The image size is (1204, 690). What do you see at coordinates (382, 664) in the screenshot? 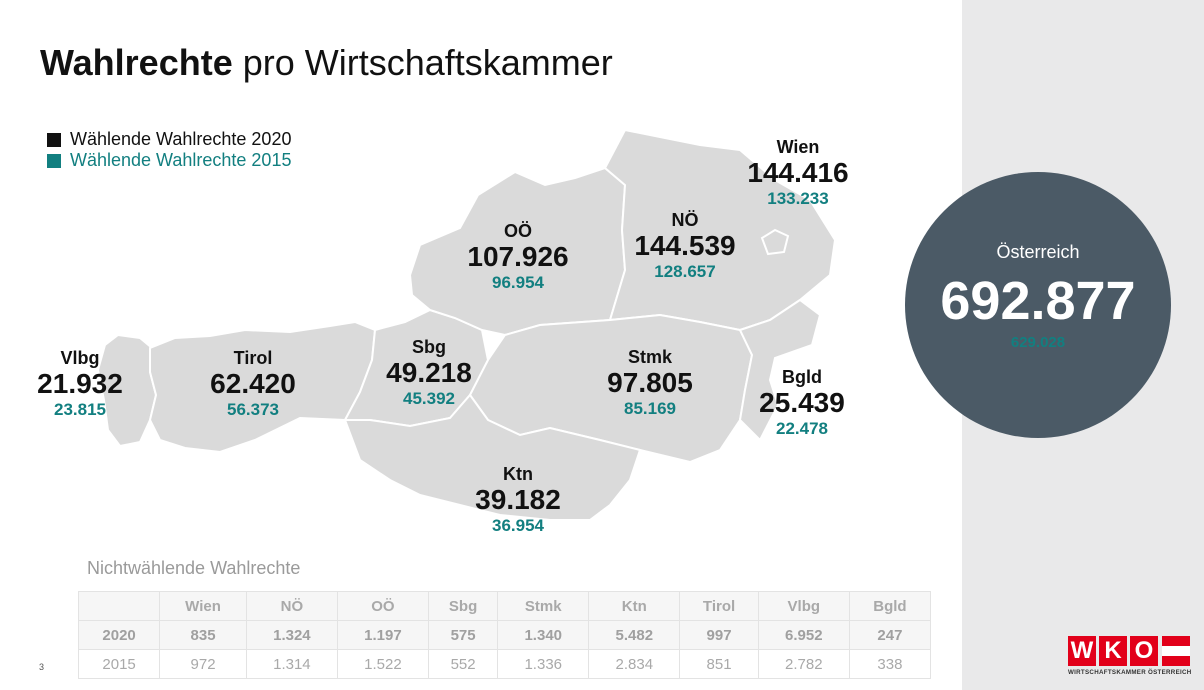
I see `table-cell: 1.522` at bounding box center [382, 664].